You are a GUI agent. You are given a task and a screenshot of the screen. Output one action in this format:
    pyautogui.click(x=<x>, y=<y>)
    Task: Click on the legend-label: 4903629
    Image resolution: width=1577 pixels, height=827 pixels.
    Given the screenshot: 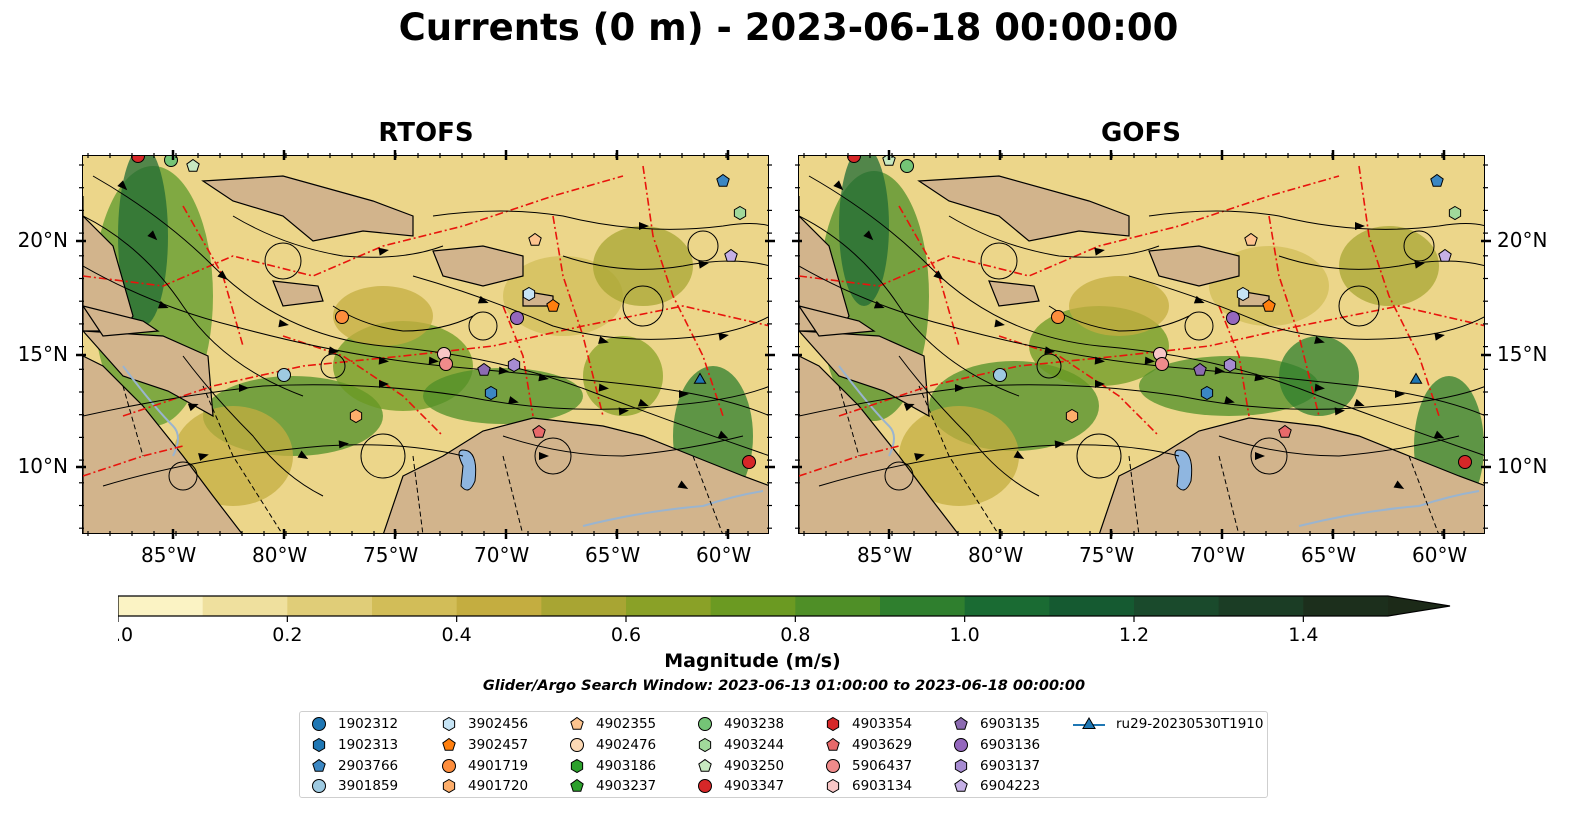 What is the action you would take?
    pyautogui.click(x=882, y=744)
    